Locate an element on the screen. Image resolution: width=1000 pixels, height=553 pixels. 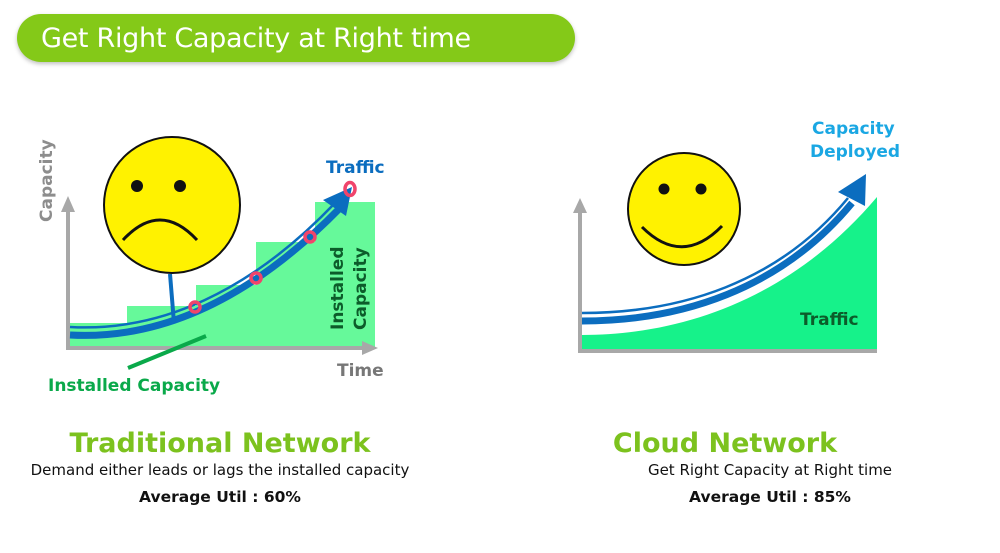
installed-capacity-pointer is located at coordinates (167, 352).